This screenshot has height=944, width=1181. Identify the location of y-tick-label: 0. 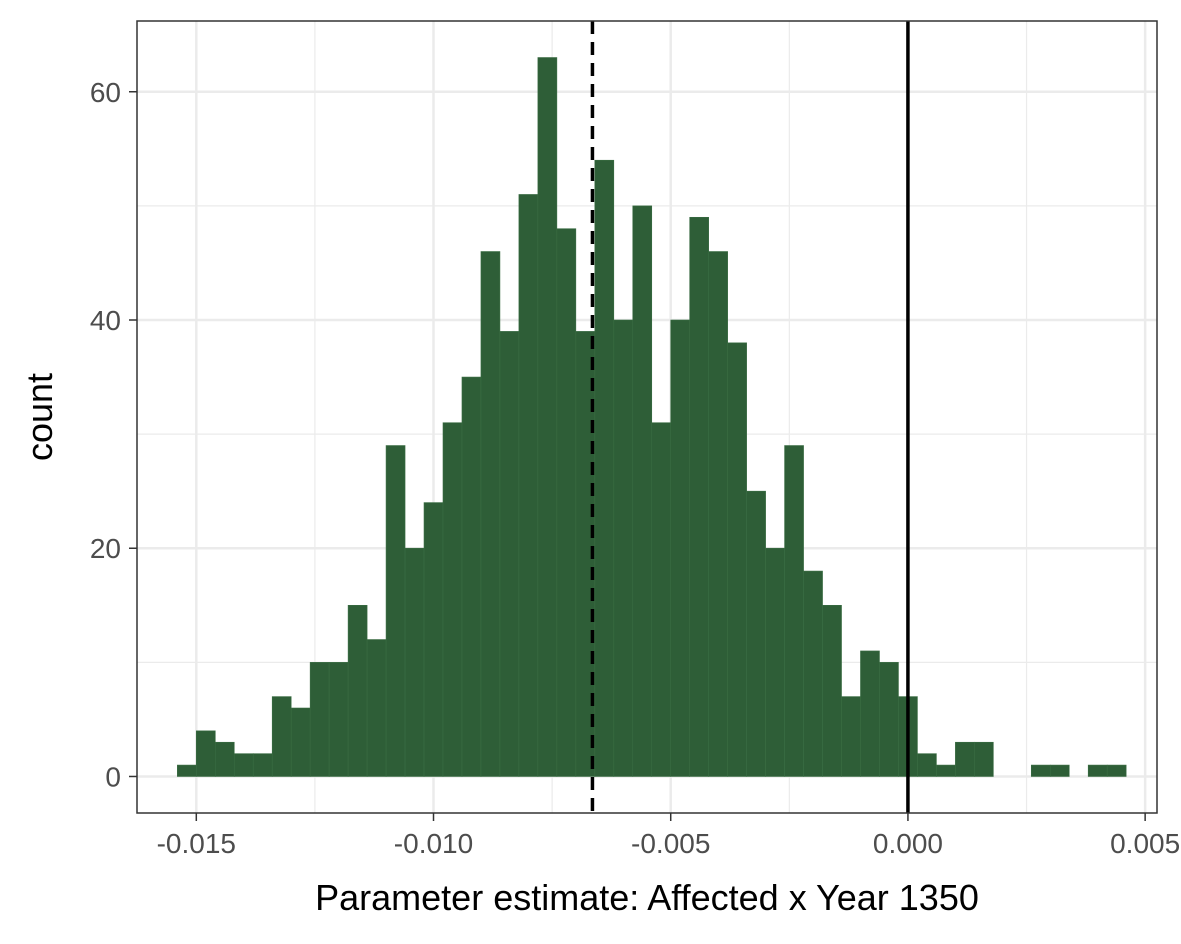
(113, 776).